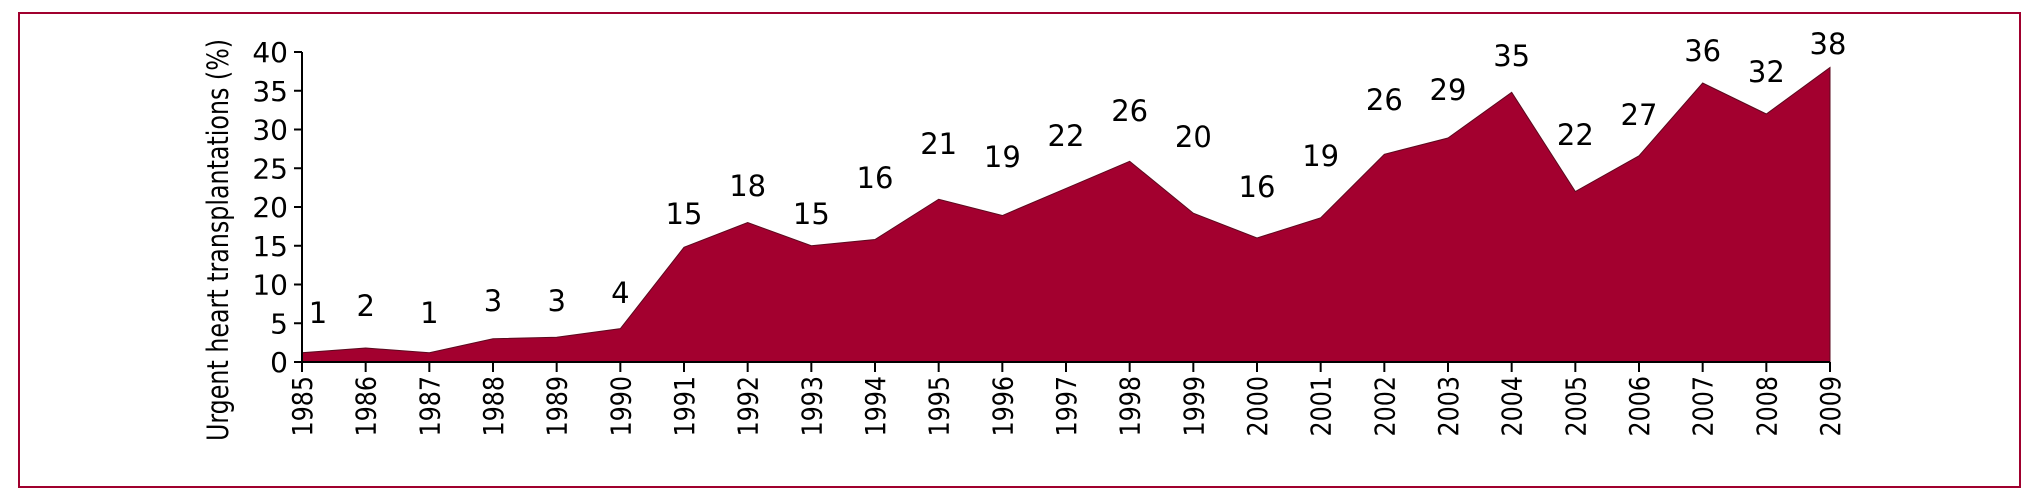  Describe the element at coordinates (749, 406) in the screenshot. I see `x-tick-label: 1992` at that location.